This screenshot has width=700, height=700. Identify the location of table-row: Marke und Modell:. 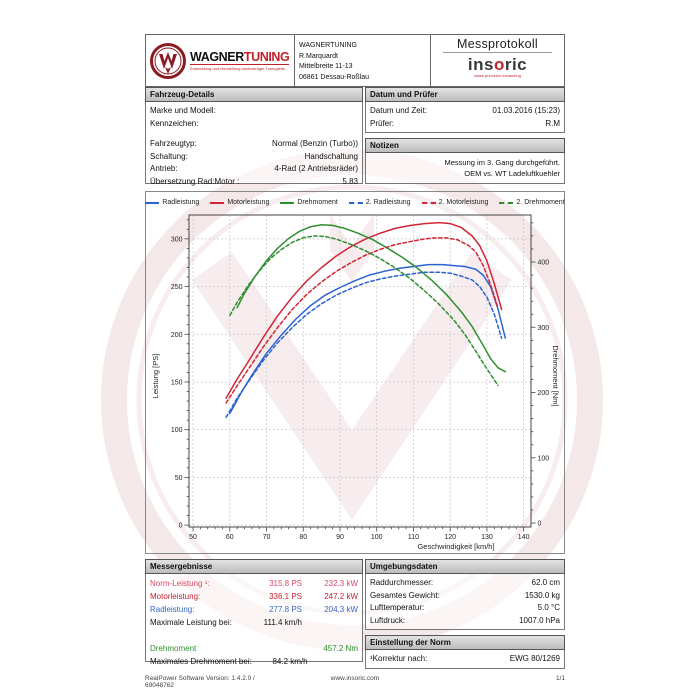
(183, 110).